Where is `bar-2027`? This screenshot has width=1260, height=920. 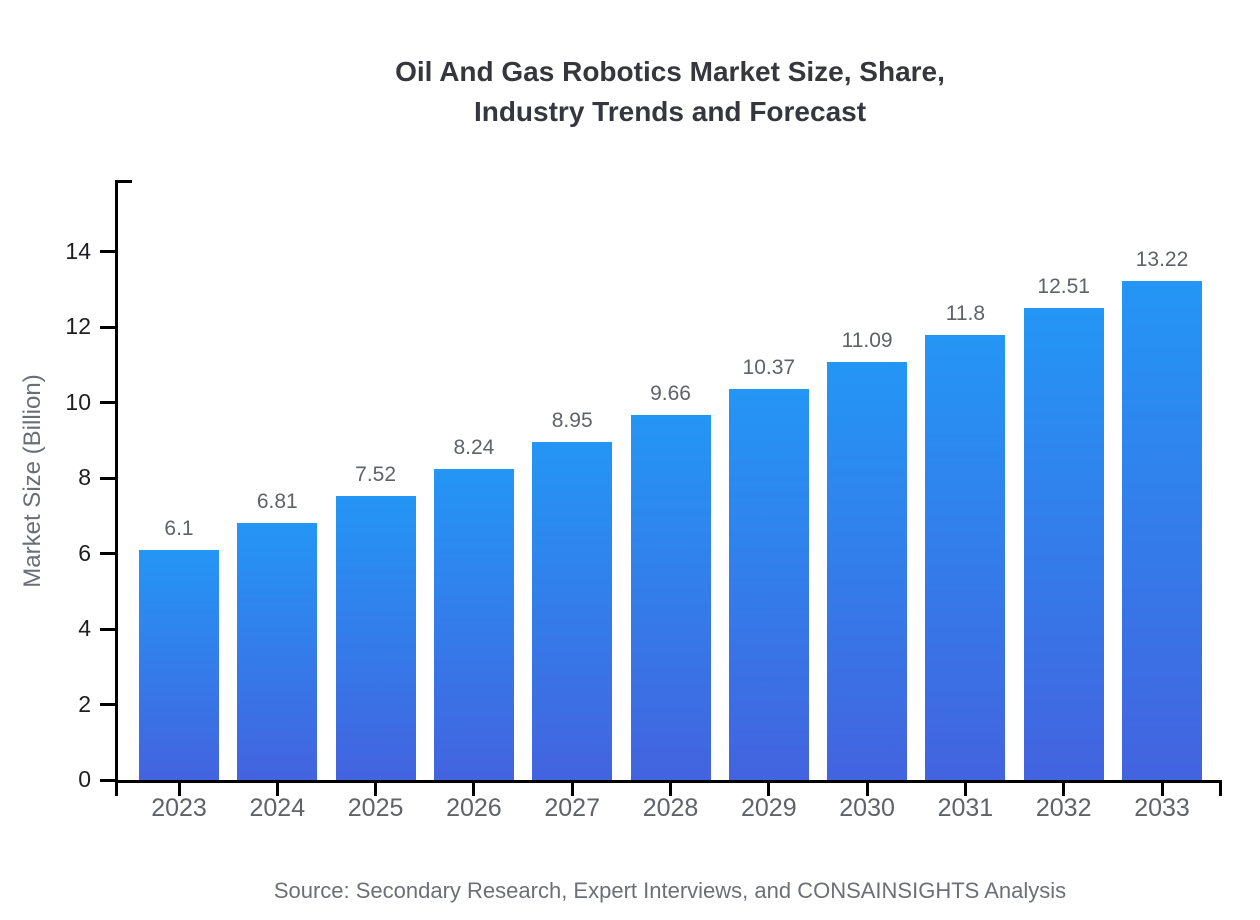 bar-2027 is located at coordinates (572, 611).